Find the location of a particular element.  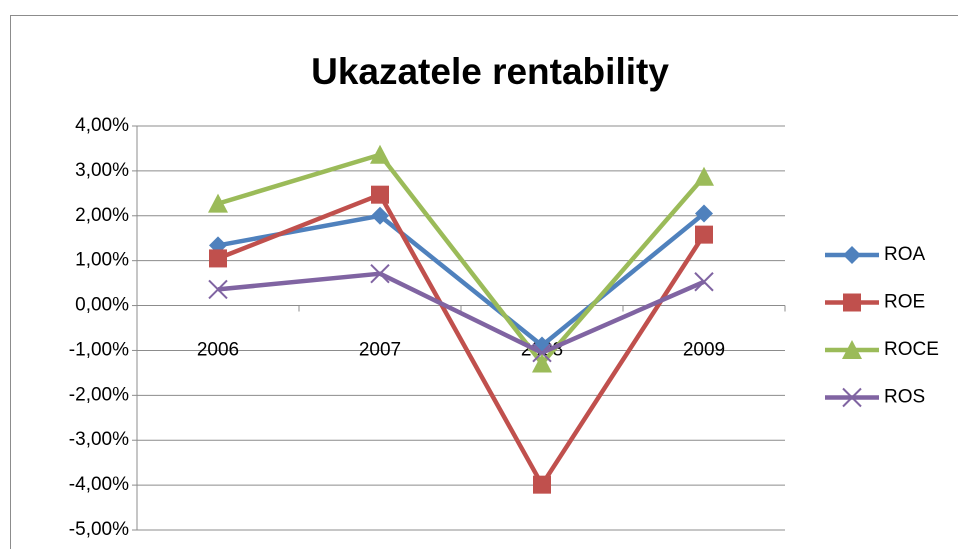

x-tick-label: 2007 is located at coordinates (380, 350).